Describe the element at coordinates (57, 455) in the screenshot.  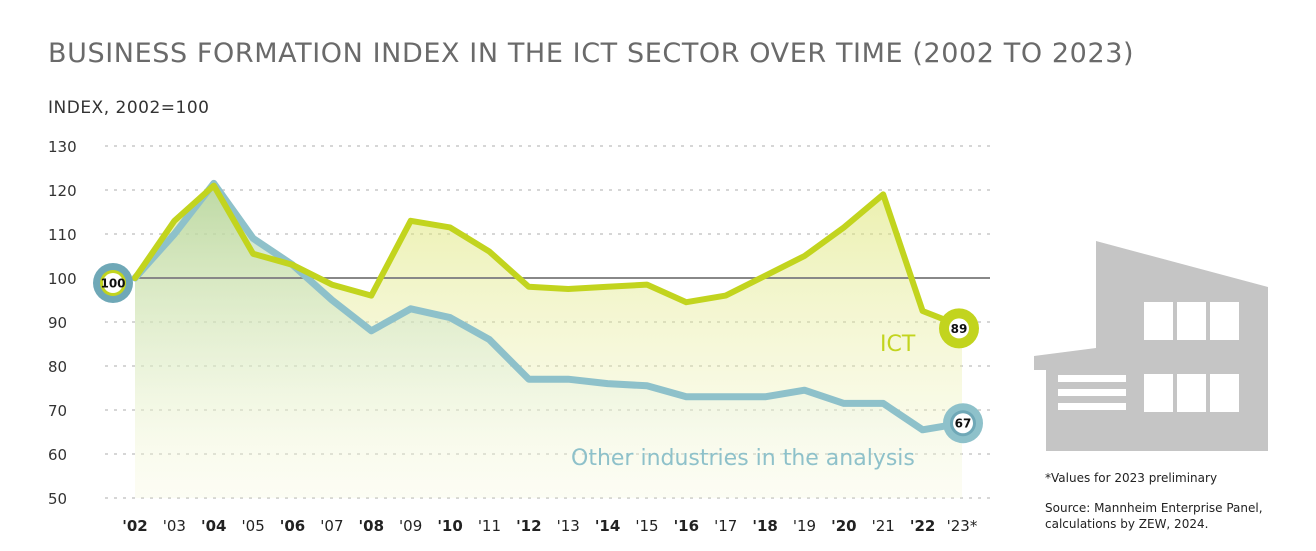
I see `y-tick-60: 60` at that location.